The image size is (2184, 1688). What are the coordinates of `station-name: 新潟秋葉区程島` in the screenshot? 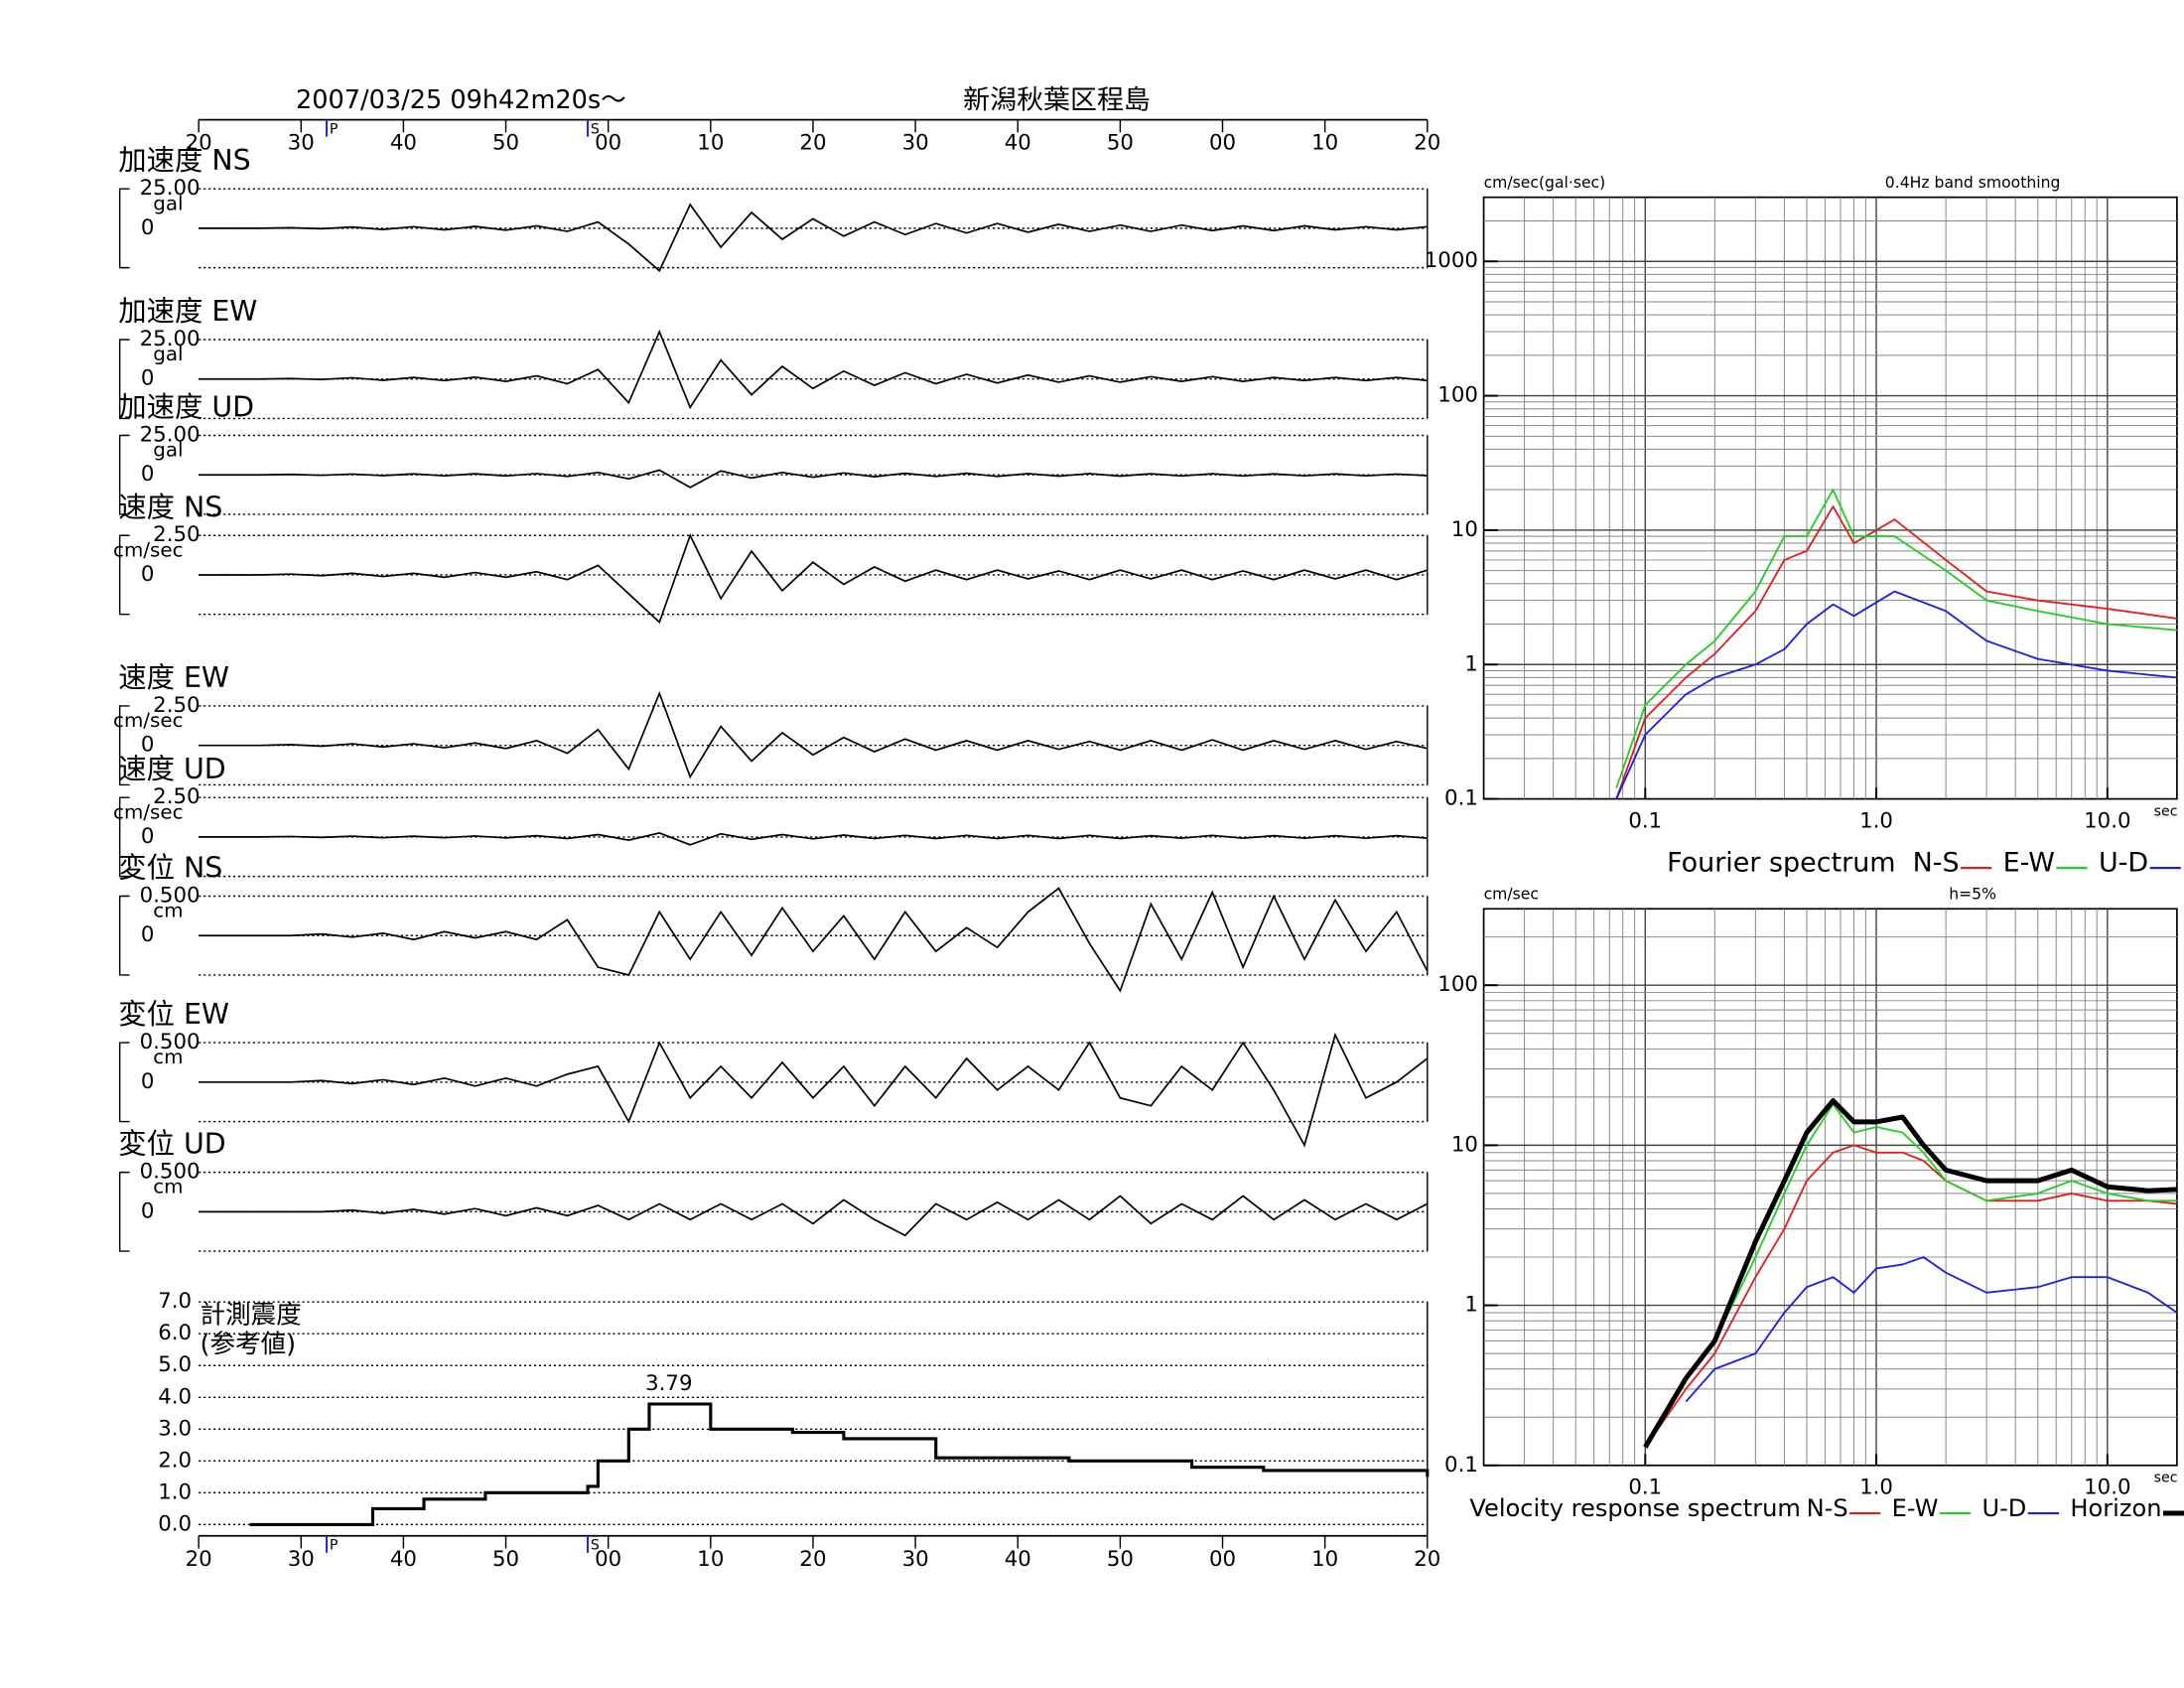 It's located at (1057, 100).